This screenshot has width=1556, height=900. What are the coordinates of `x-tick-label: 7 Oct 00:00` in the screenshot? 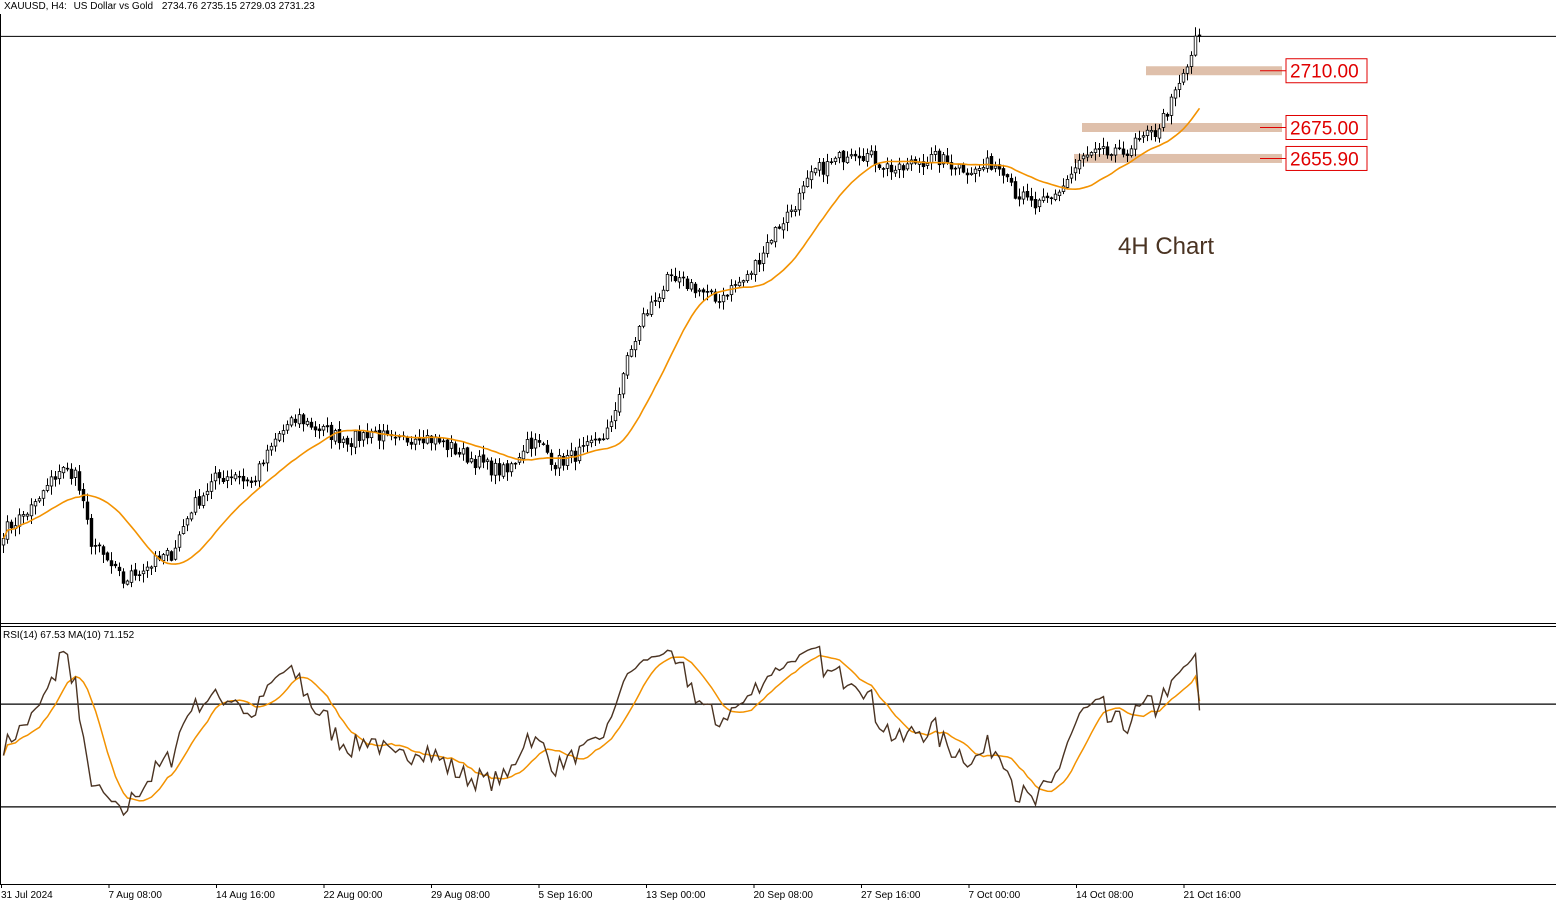 It's located at (995, 895).